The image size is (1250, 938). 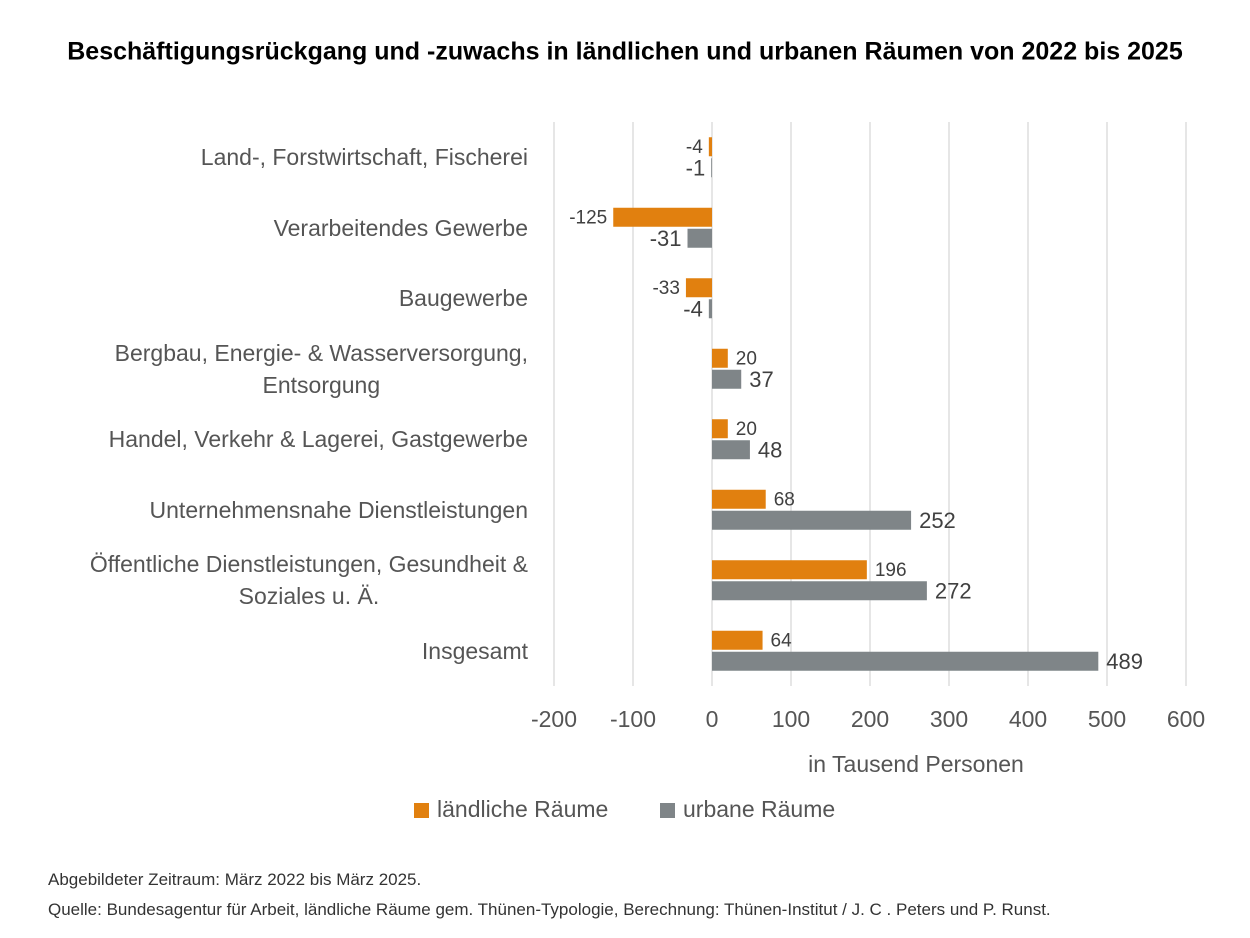 I want to click on x-tick-label: 0, so click(x=712, y=719).